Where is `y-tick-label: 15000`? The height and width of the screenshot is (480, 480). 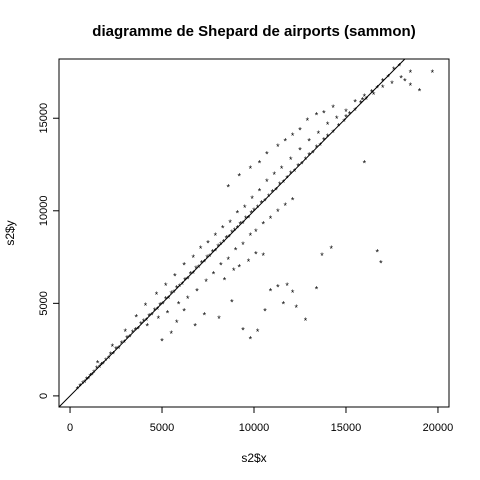 y-tick-label: 15000 is located at coordinates (44, 118).